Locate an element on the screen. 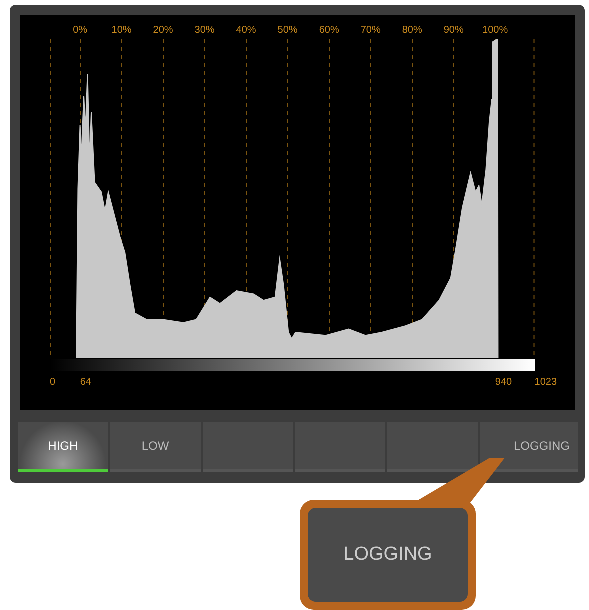 Image resolution: width=589 pixels, height=610 pixels. x-tick-label: 100% is located at coordinates (495, 30).